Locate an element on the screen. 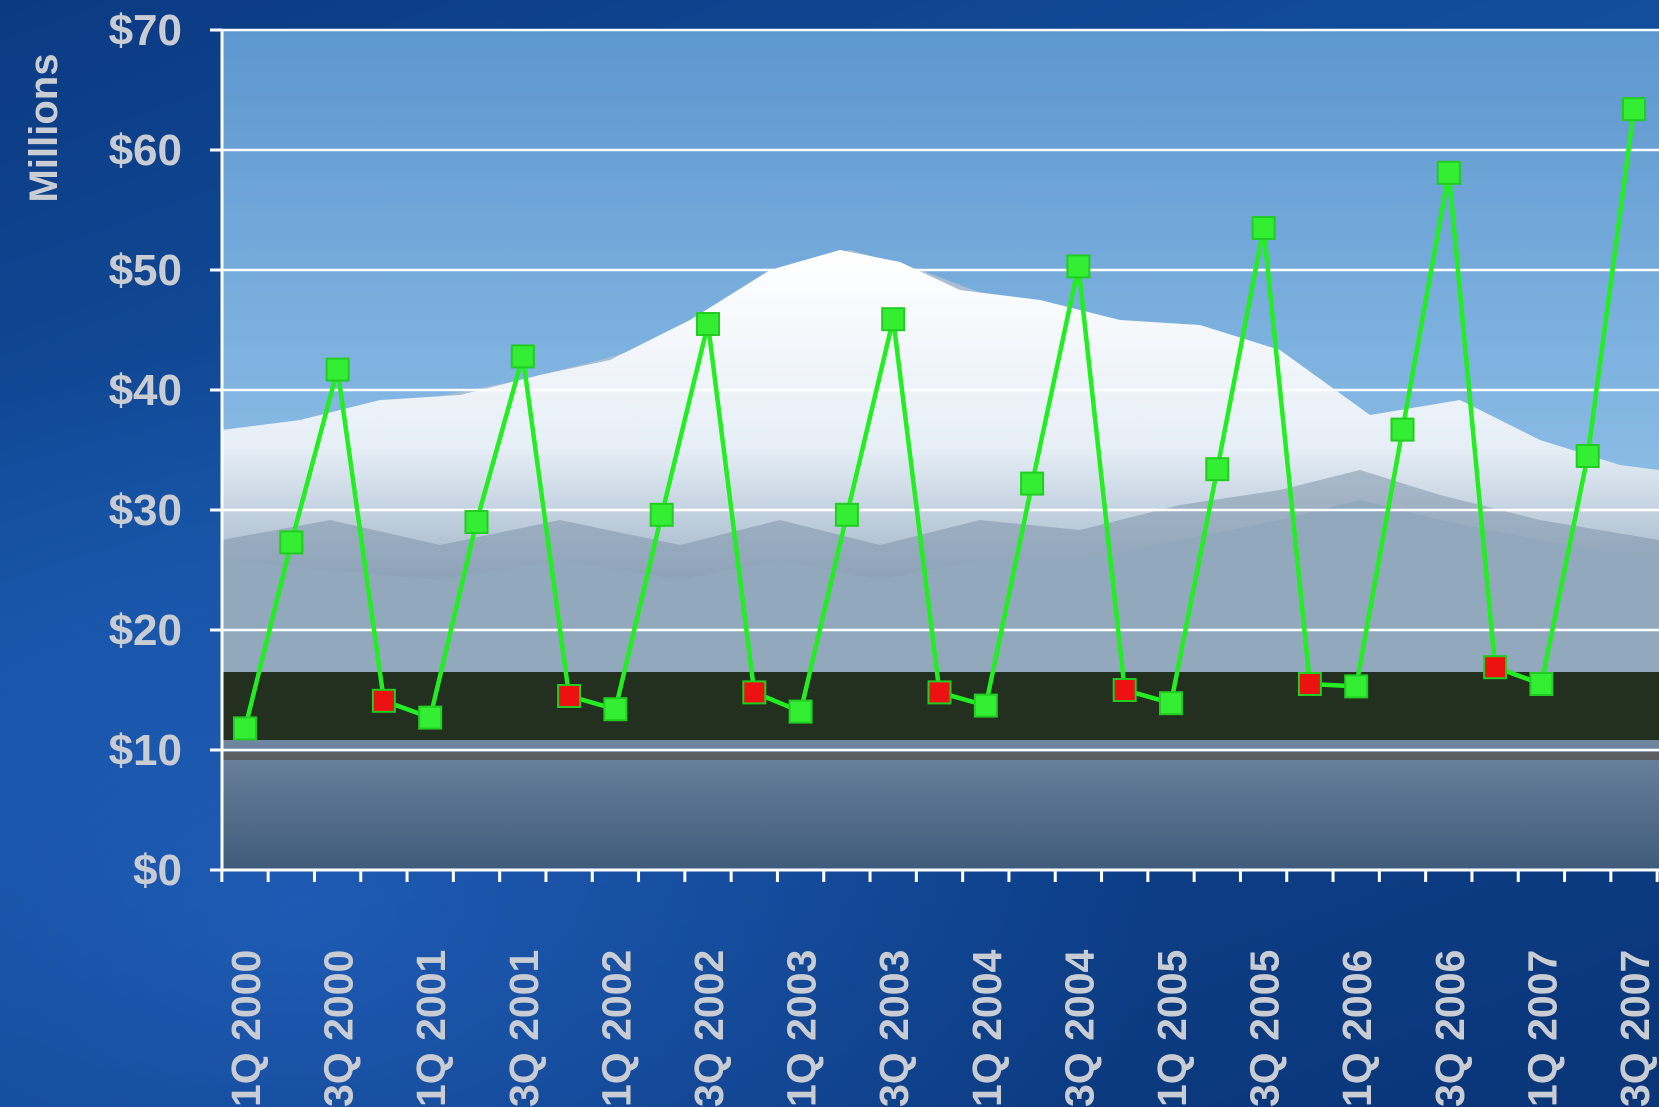 The width and height of the screenshot is (1659, 1107). x-tick-label: 1Q 2004 is located at coordinates (987, 1028).